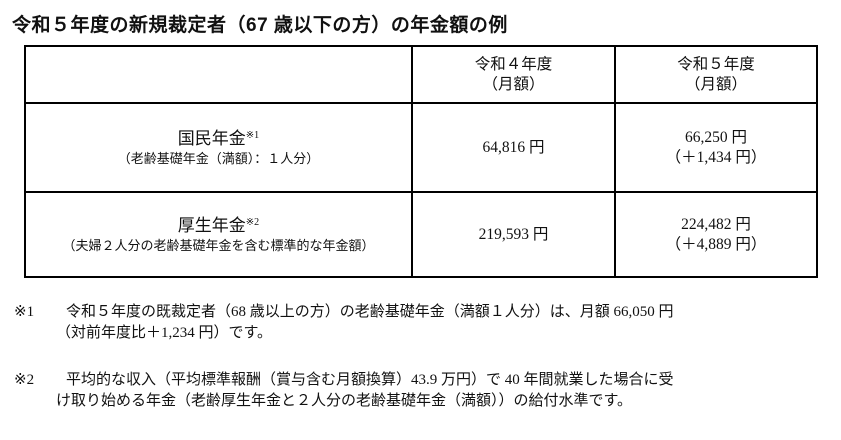 Image resolution: width=841 pixels, height=440 pixels. Describe the element at coordinates (218, 245) in the screenshot. I see `row-sublabel: （夫婦２人分の老齢基礎年金を含む標準的な年金額）` at that location.